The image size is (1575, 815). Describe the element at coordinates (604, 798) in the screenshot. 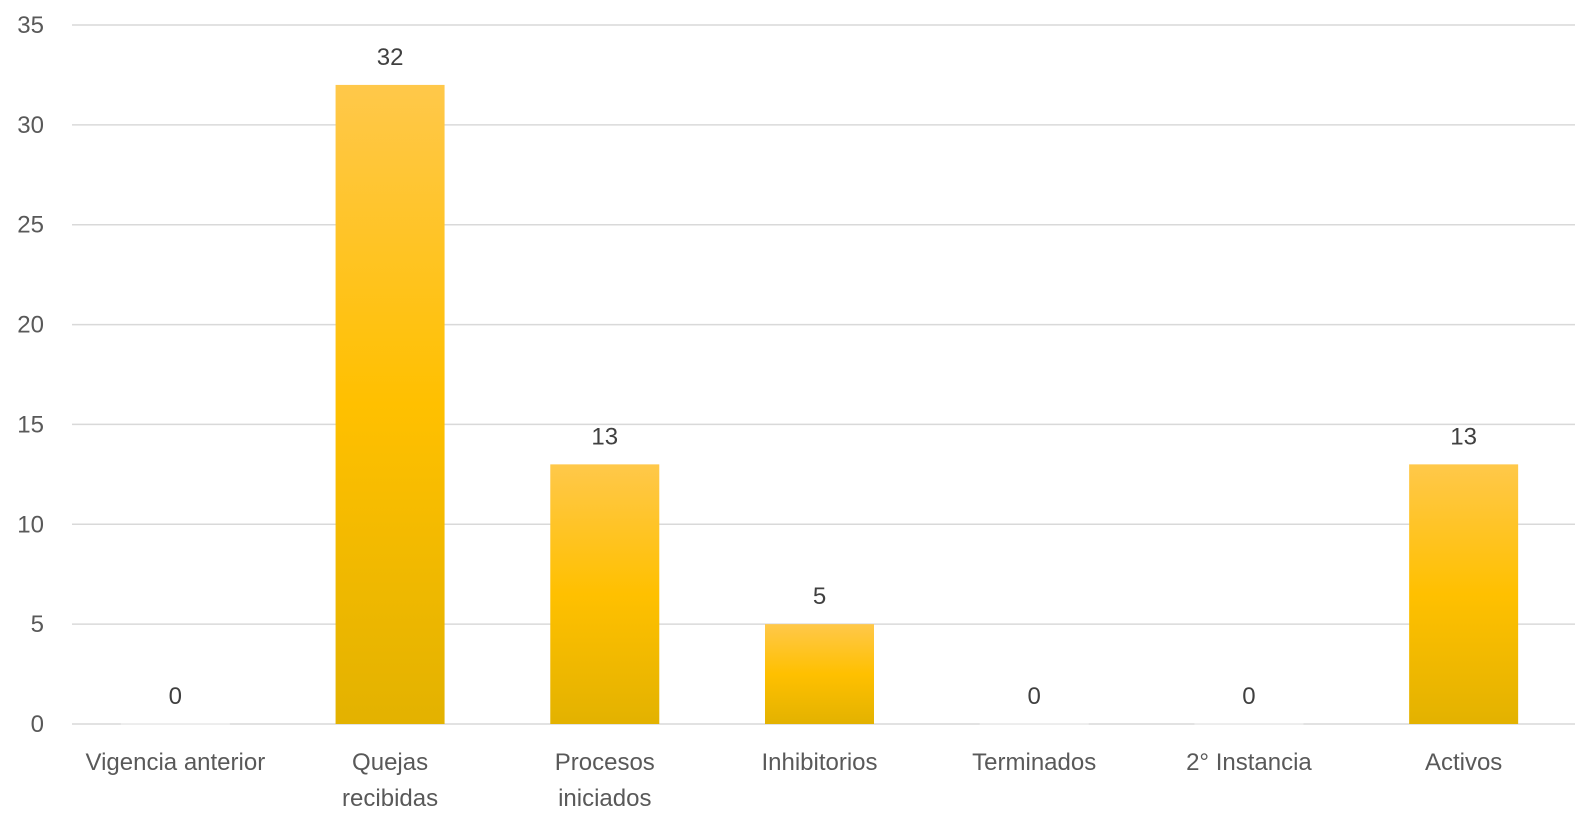

I see `x-tick-label: iniciados` at that location.